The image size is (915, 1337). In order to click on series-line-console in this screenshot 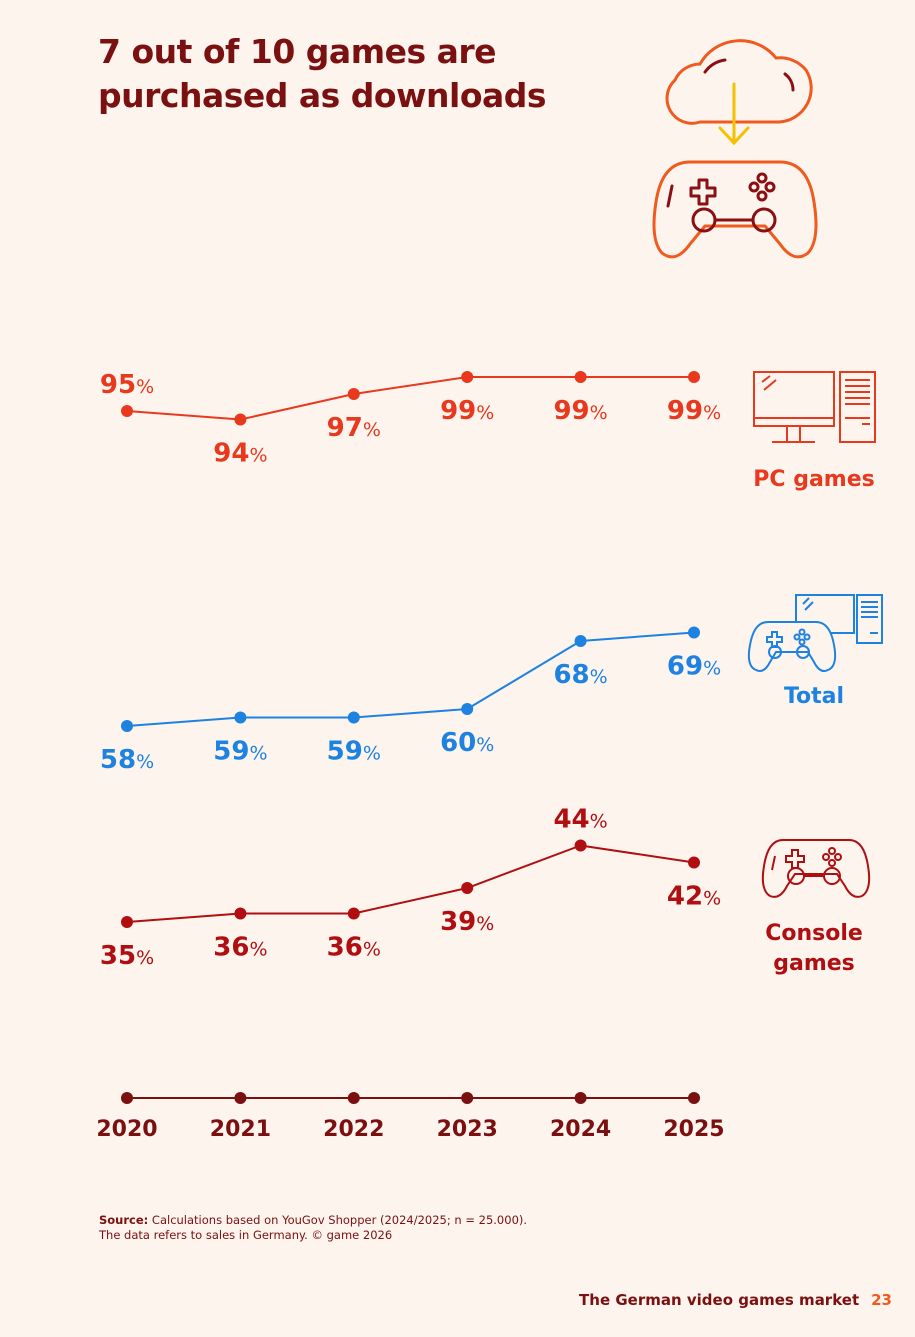, I will do `click(410, 883)`.